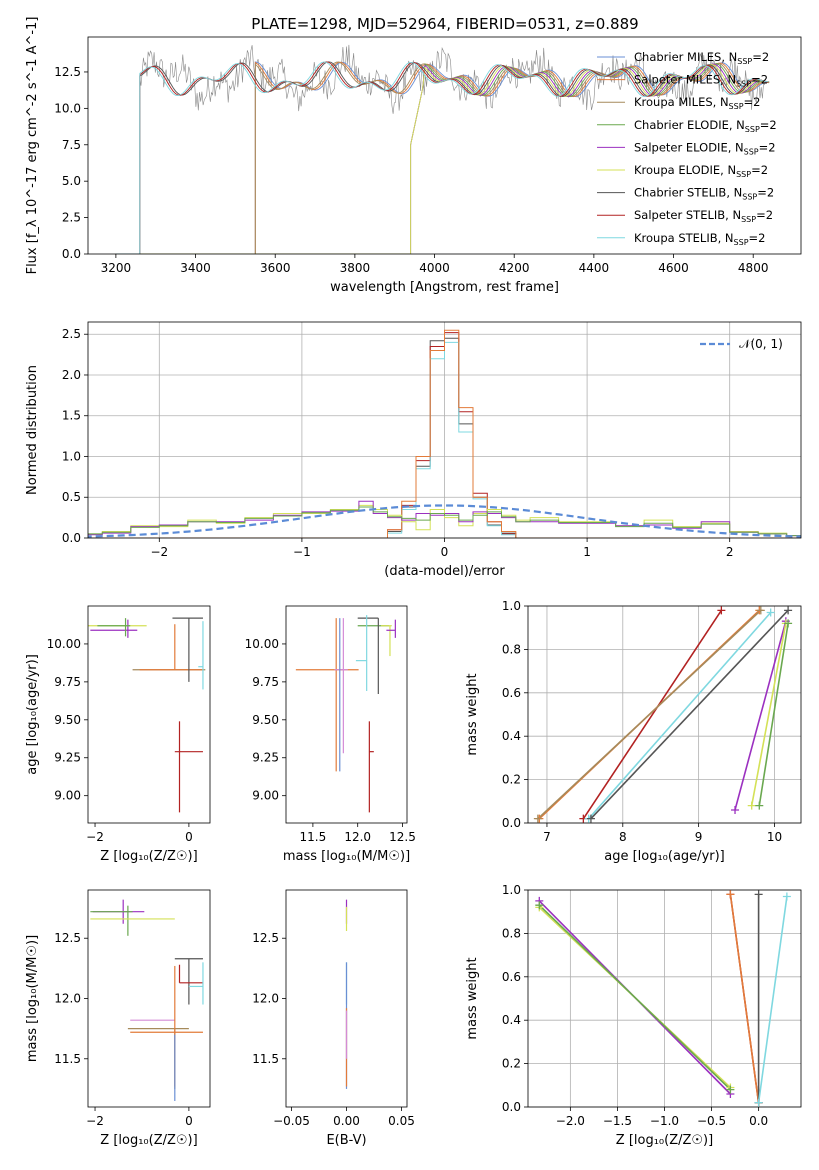  I want to click on x-tick-label: 11.5, so click(313, 837).